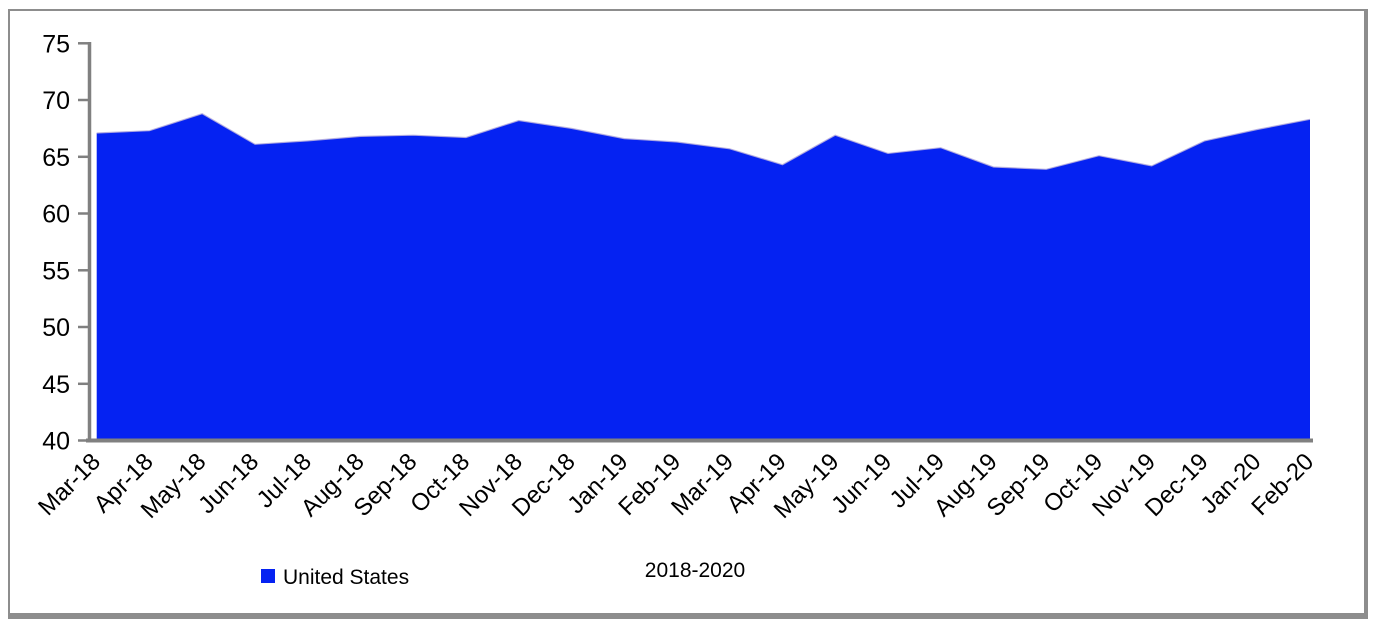  I want to click on y-tick-label: 50, so click(56, 328).